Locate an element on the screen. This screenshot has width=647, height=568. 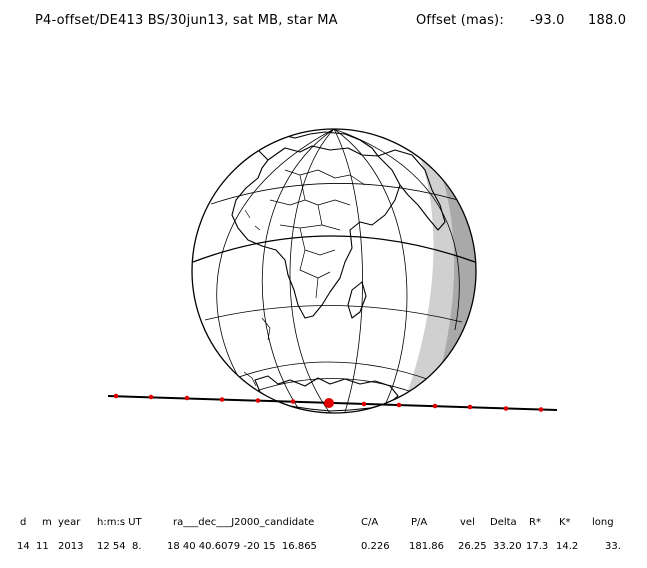
value-year: 2013 is located at coordinates (71, 546).